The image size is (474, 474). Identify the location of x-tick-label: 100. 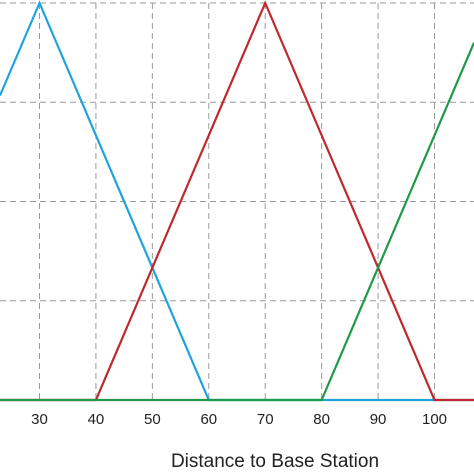
(434, 419).